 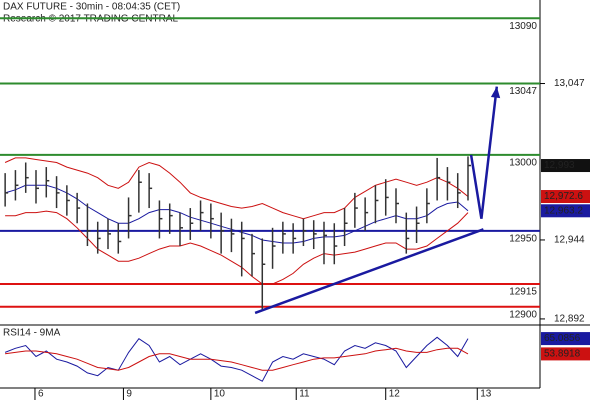 I want to click on level-label: 12950, so click(x=523, y=238).